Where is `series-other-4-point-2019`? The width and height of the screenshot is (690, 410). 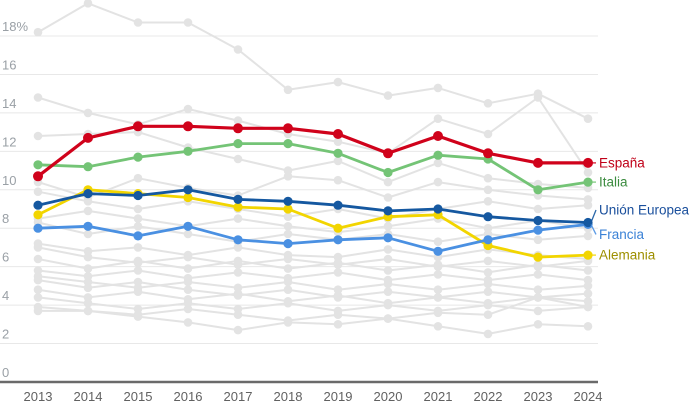 series-other-4-point-2019 is located at coordinates (338, 180).